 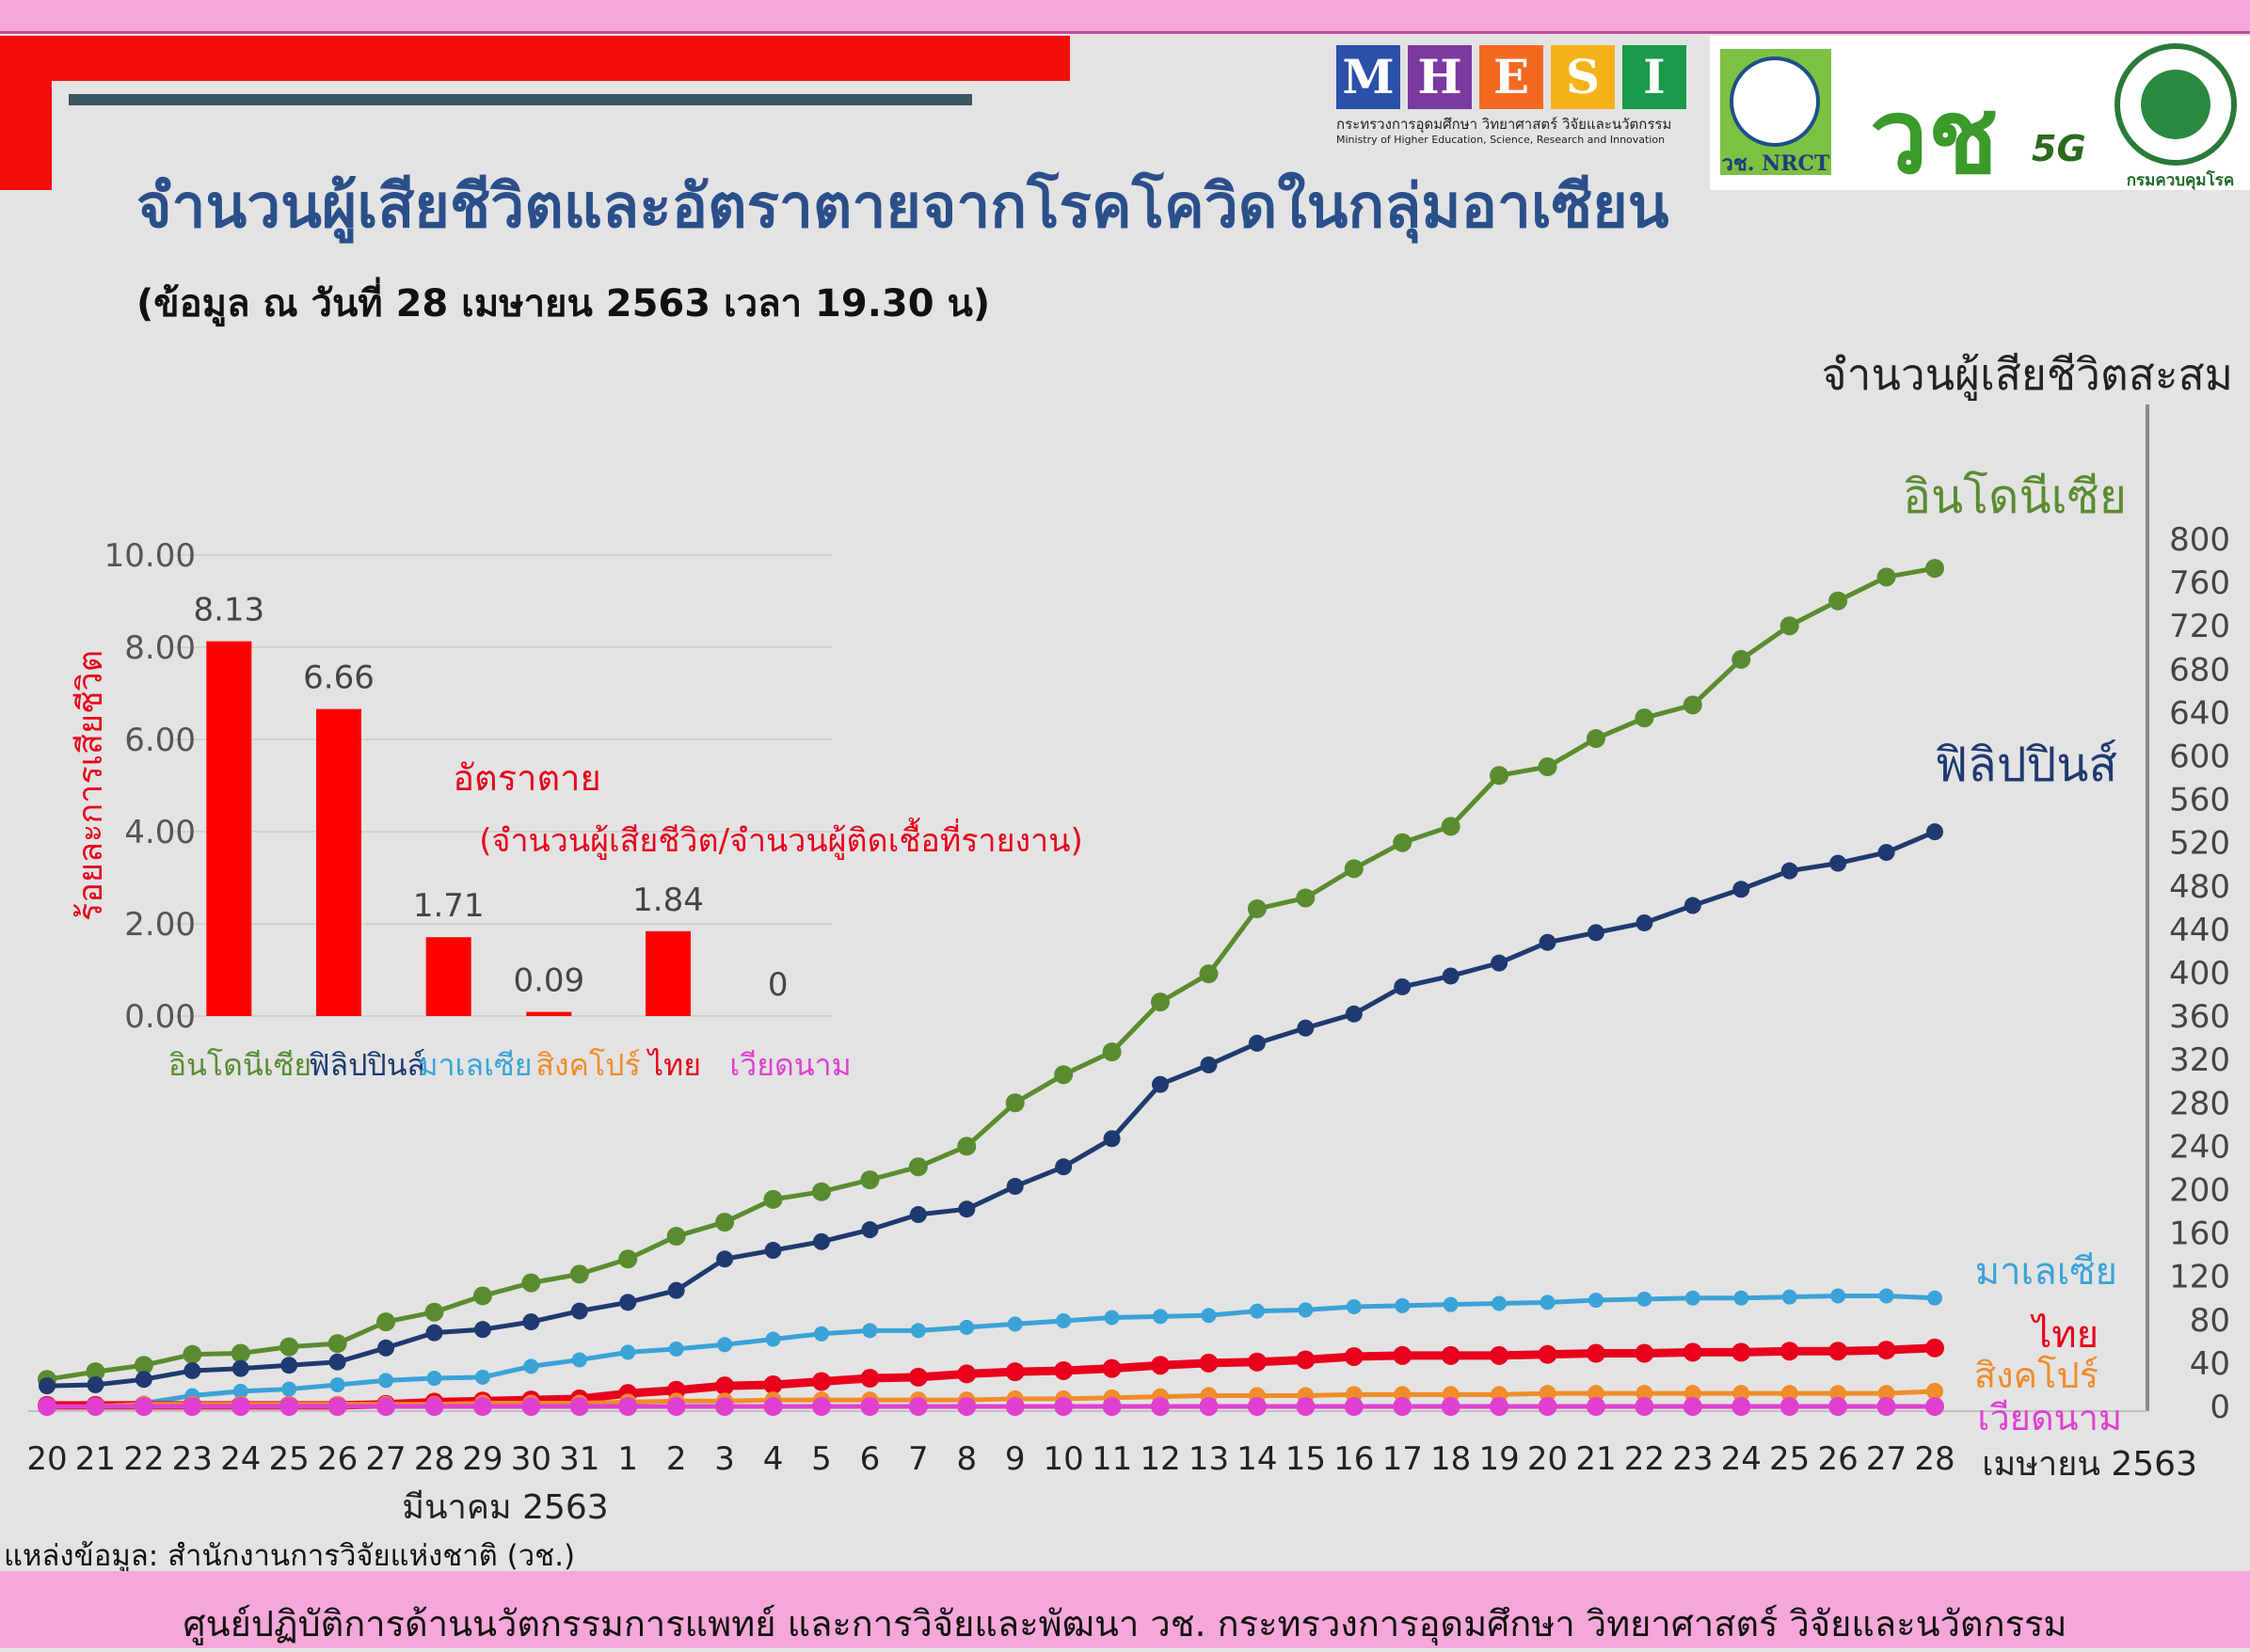 I want to click on x-tick-label: 27, so click(x=1886, y=1459).